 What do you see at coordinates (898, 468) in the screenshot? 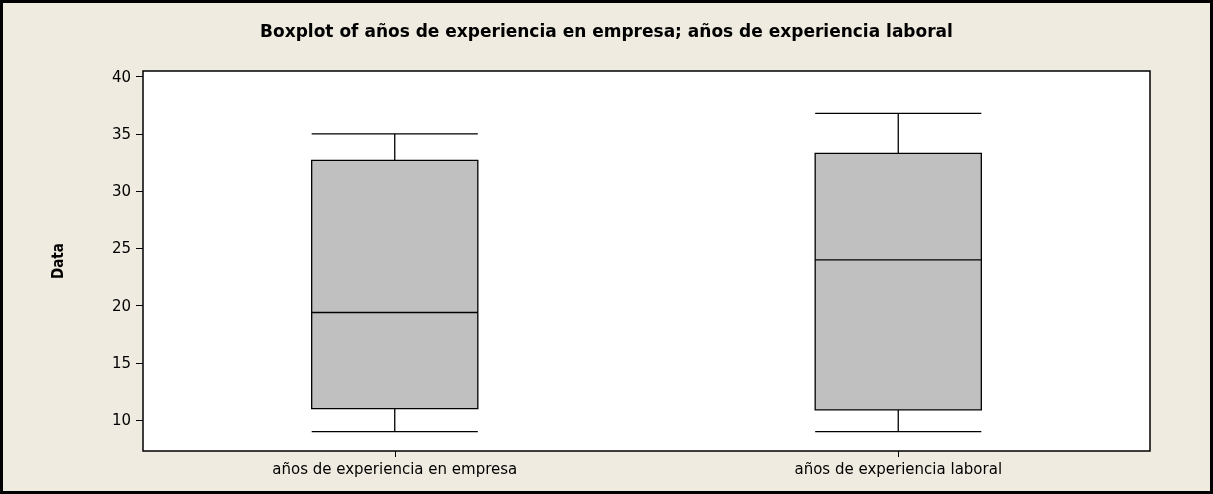
I see `x-tick-label: años de experiencia laboral` at bounding box center [898, 468].